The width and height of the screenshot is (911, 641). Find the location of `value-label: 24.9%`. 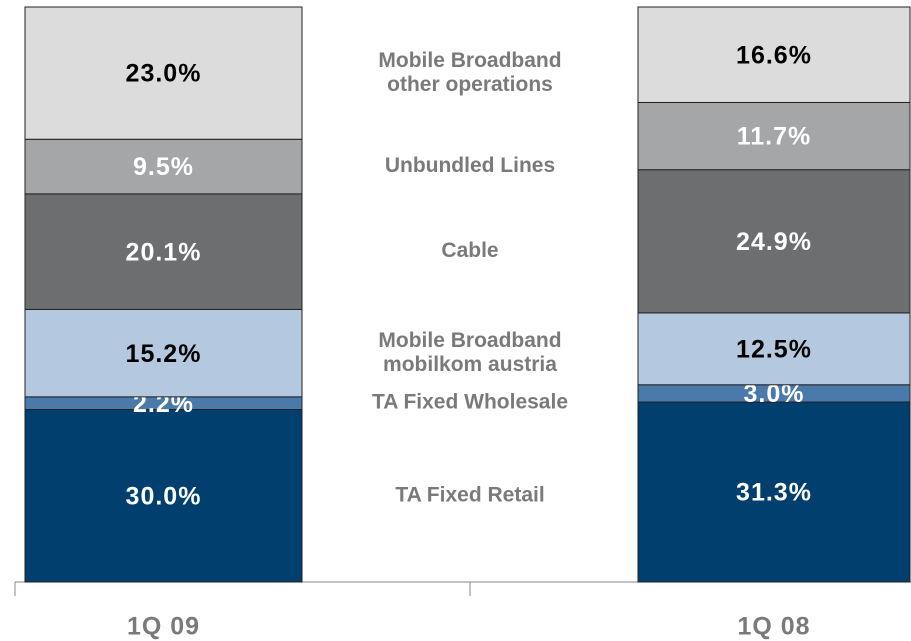

value-label: 24.9% is located at coordinates (774, 242).